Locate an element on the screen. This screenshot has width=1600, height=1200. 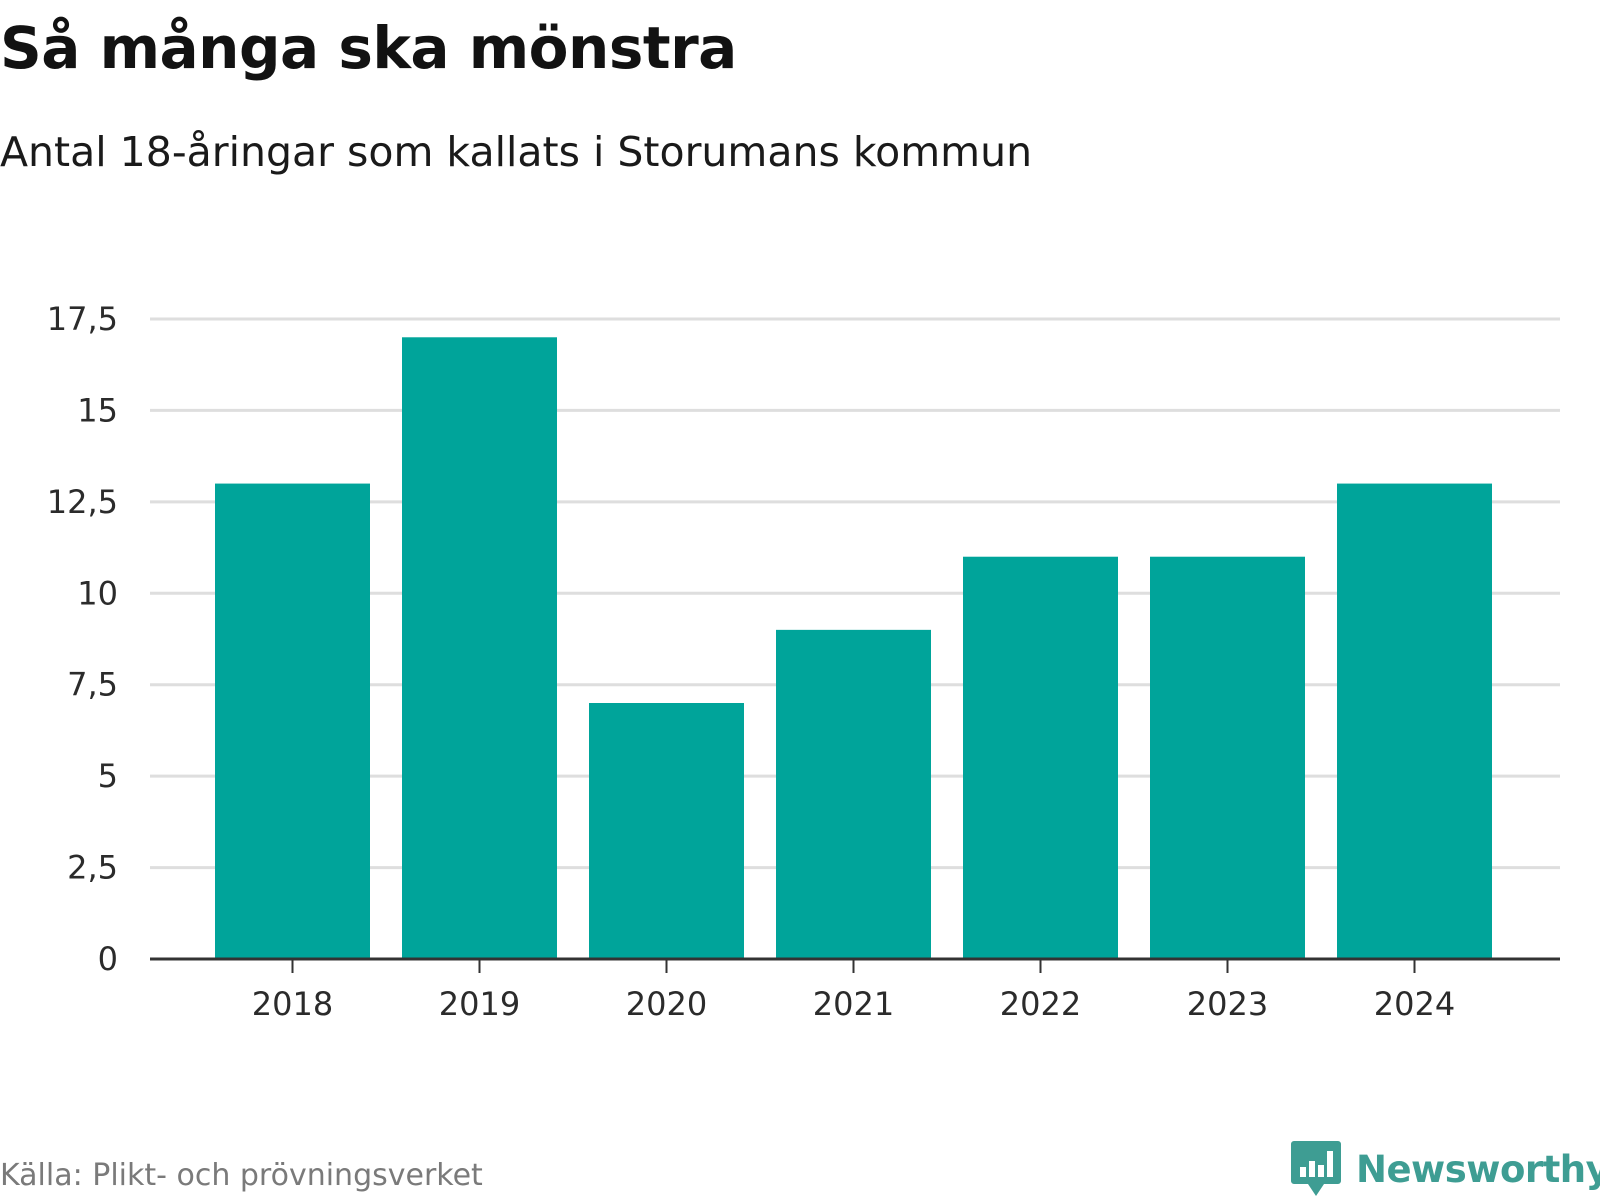
y-tick-label: 2,5 is located at coordinates (92, 868).